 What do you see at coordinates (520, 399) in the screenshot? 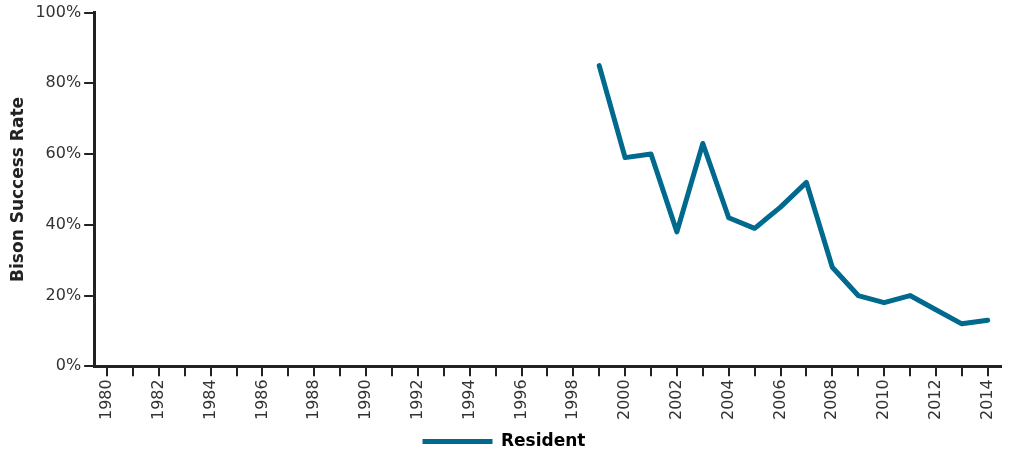
I see `x-tick-label: 1996` at bounding box center [520, 399].